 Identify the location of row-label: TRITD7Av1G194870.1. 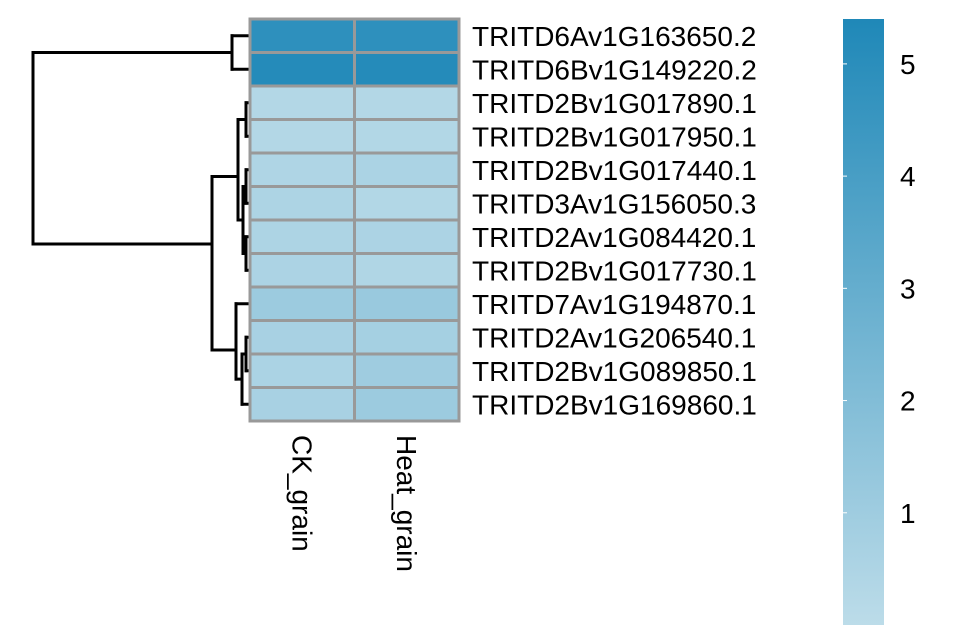
(614, 304).